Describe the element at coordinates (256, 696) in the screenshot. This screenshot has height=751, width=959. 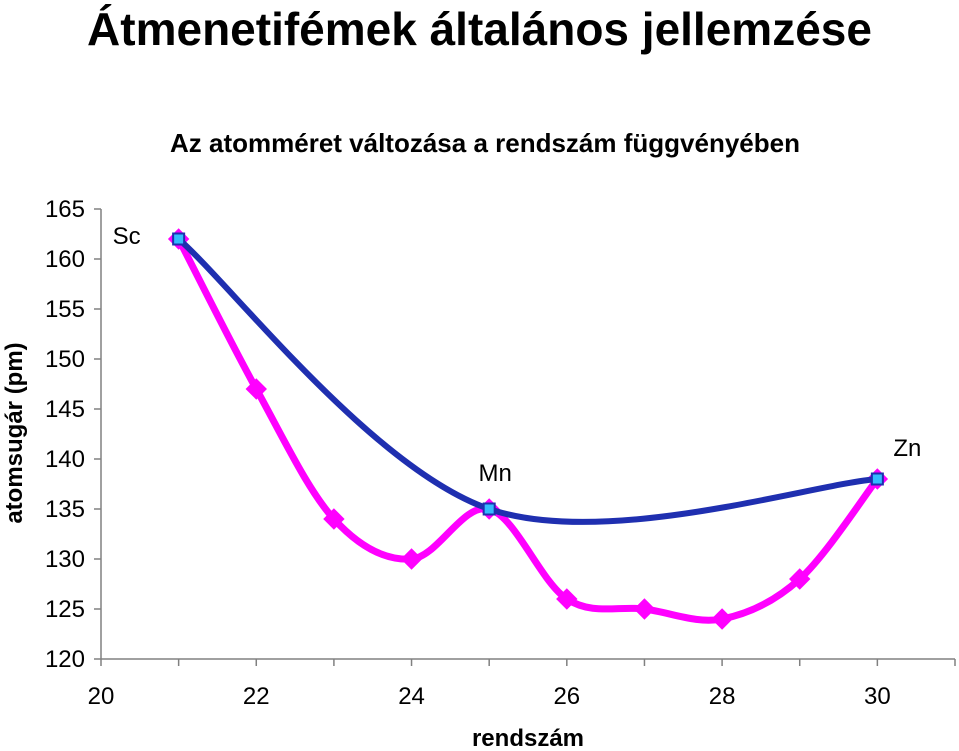
I see `x-tick-label: 22` at that location.